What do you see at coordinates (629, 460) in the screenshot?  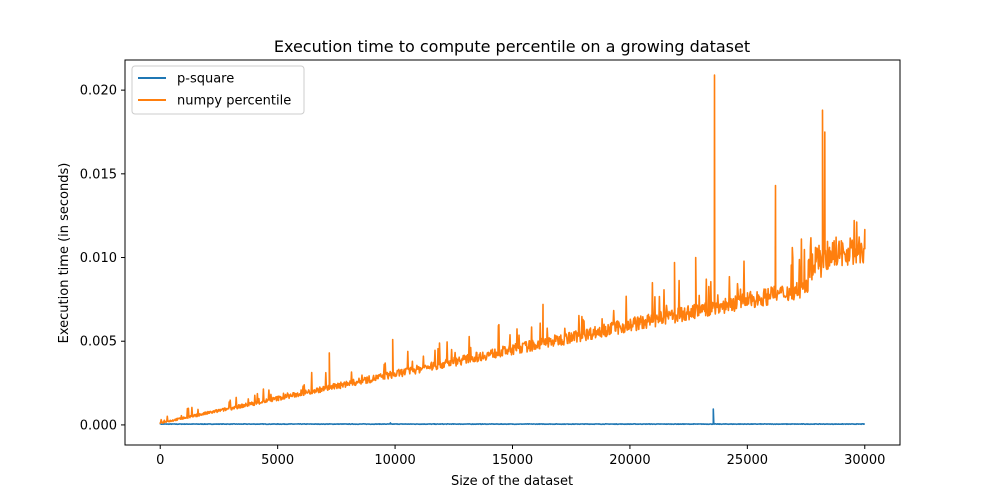 I see `x-tick-label: 20000` at bounding box center [629, 460].